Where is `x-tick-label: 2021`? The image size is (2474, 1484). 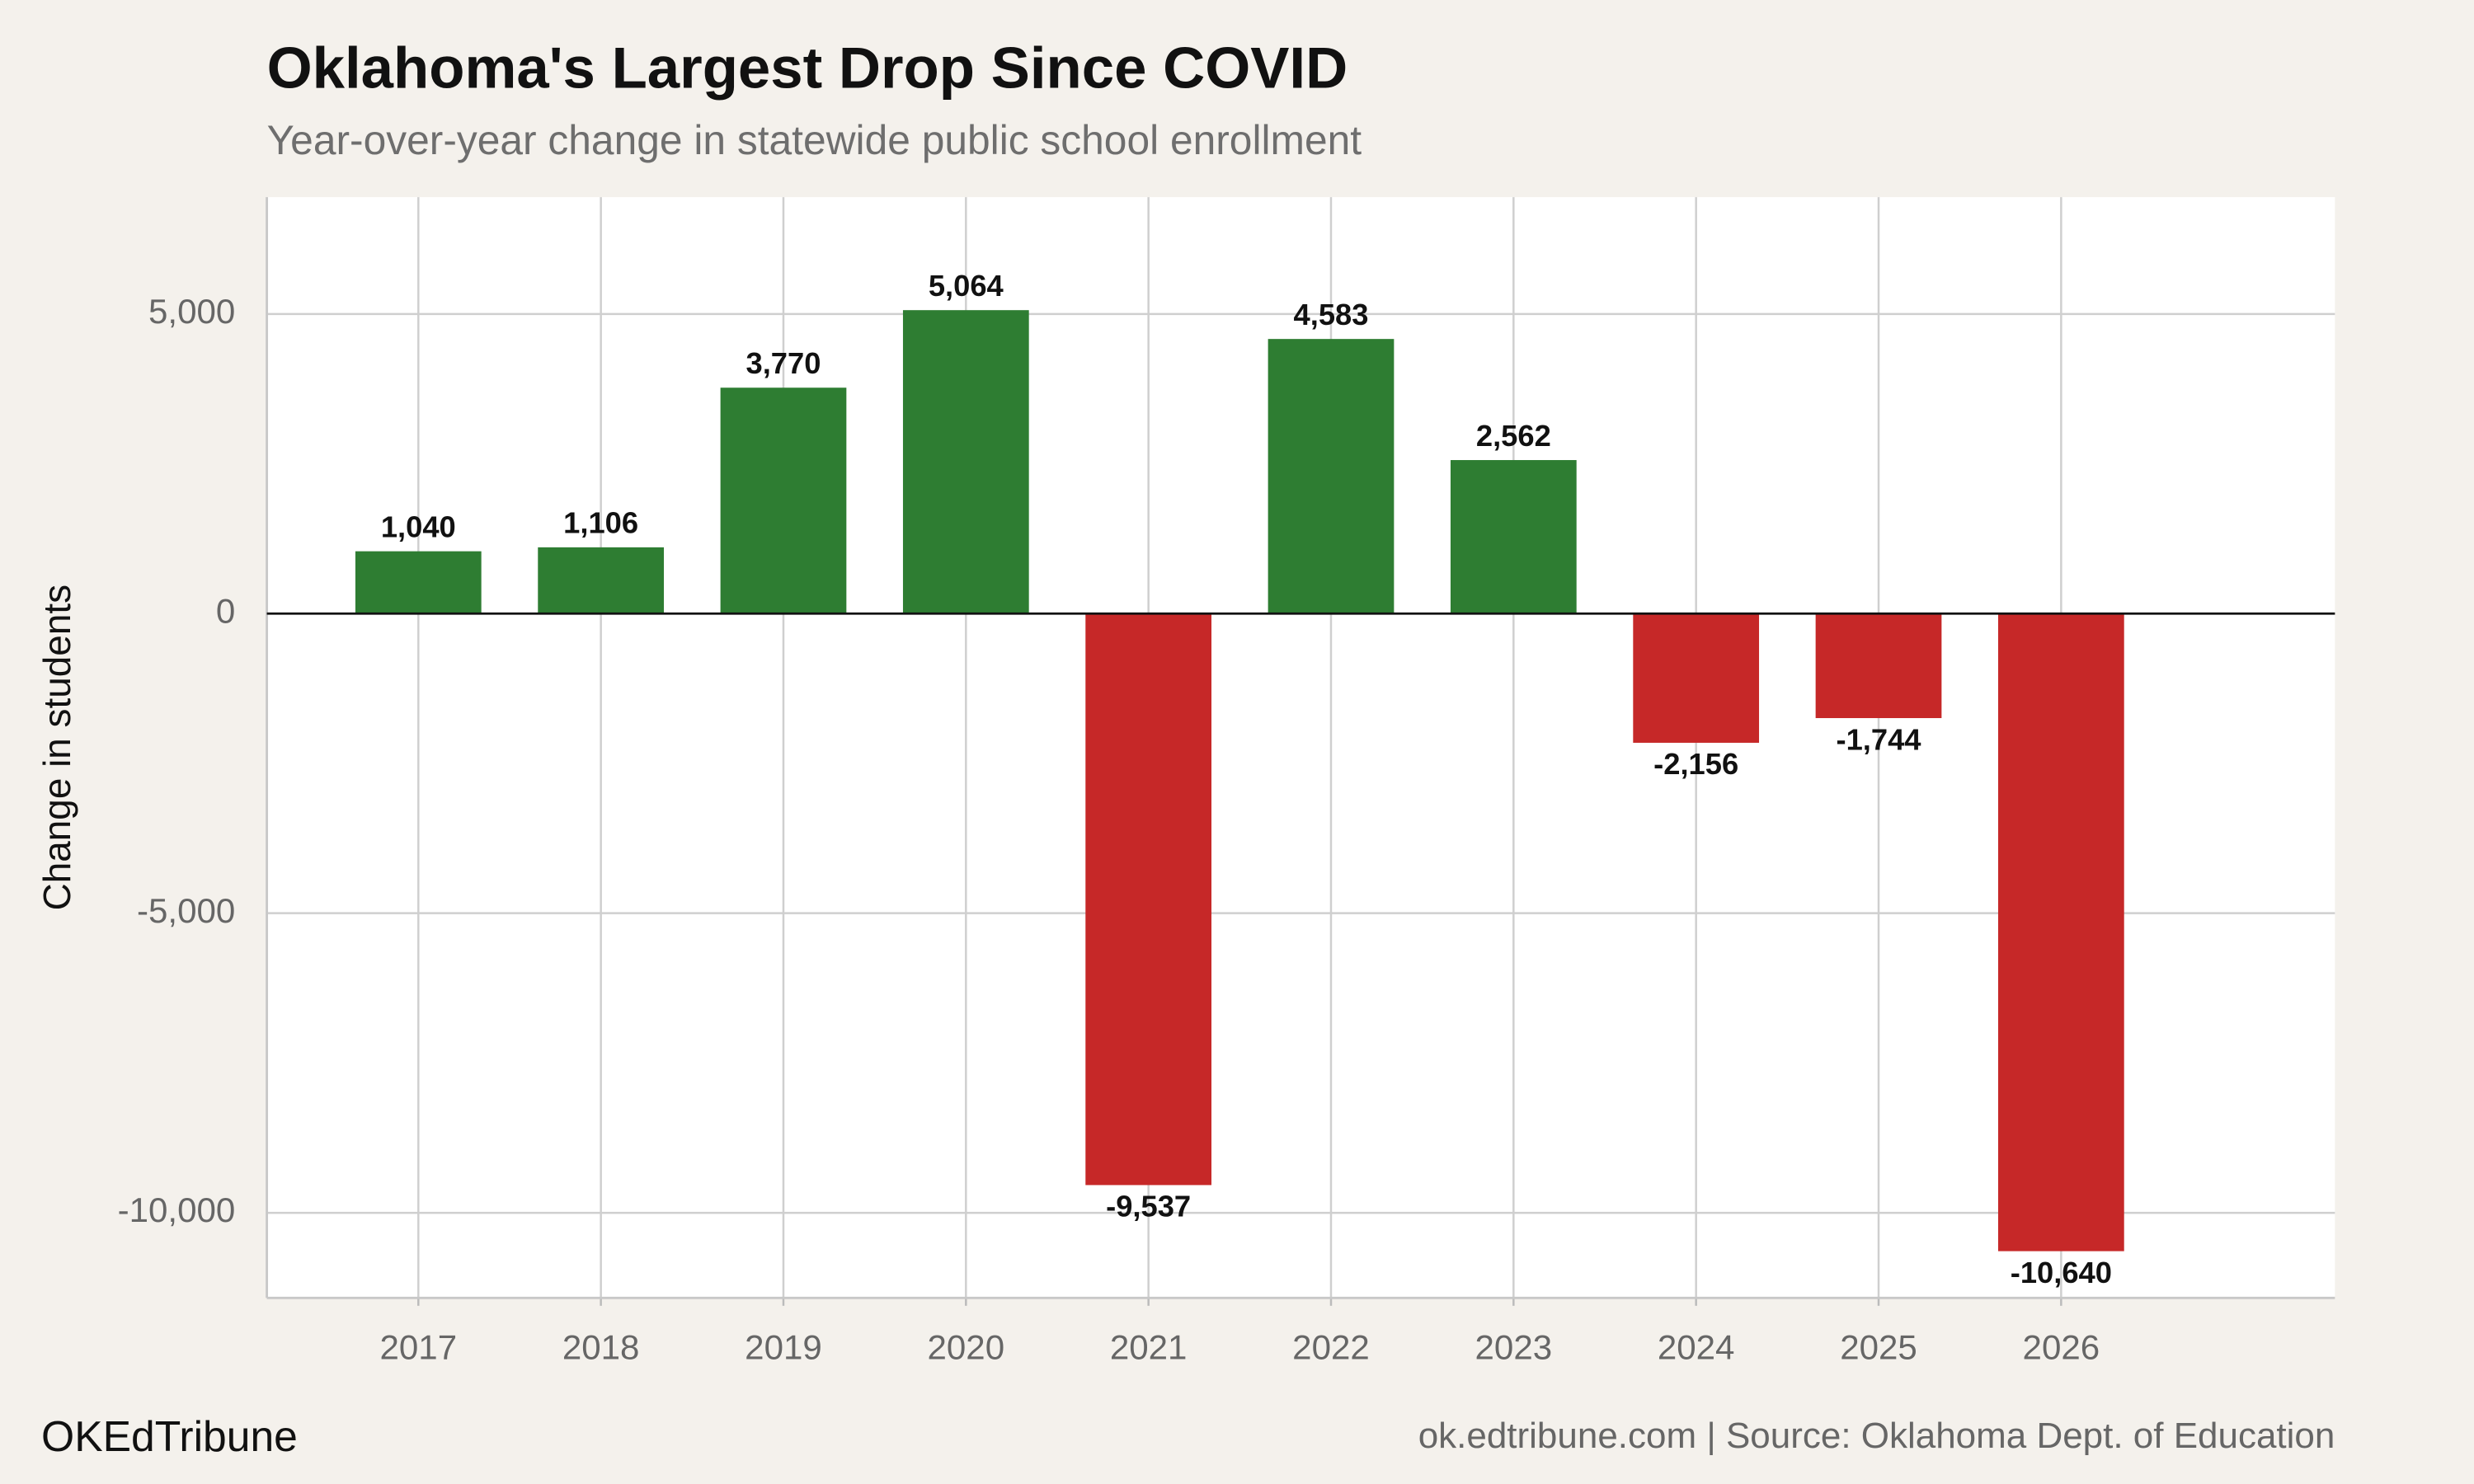 x-tick-label: 2021 is located at coordinates (1149, 1347).